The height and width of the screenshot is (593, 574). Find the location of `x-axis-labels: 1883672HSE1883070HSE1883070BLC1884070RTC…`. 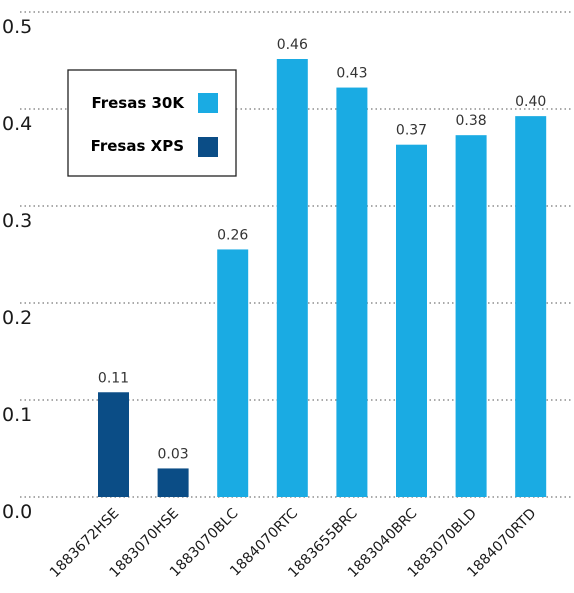

x-axis-labels: 1883672HSE1883070HSE1883070BLC1884070RTC… is located at coordinates (293, 543).